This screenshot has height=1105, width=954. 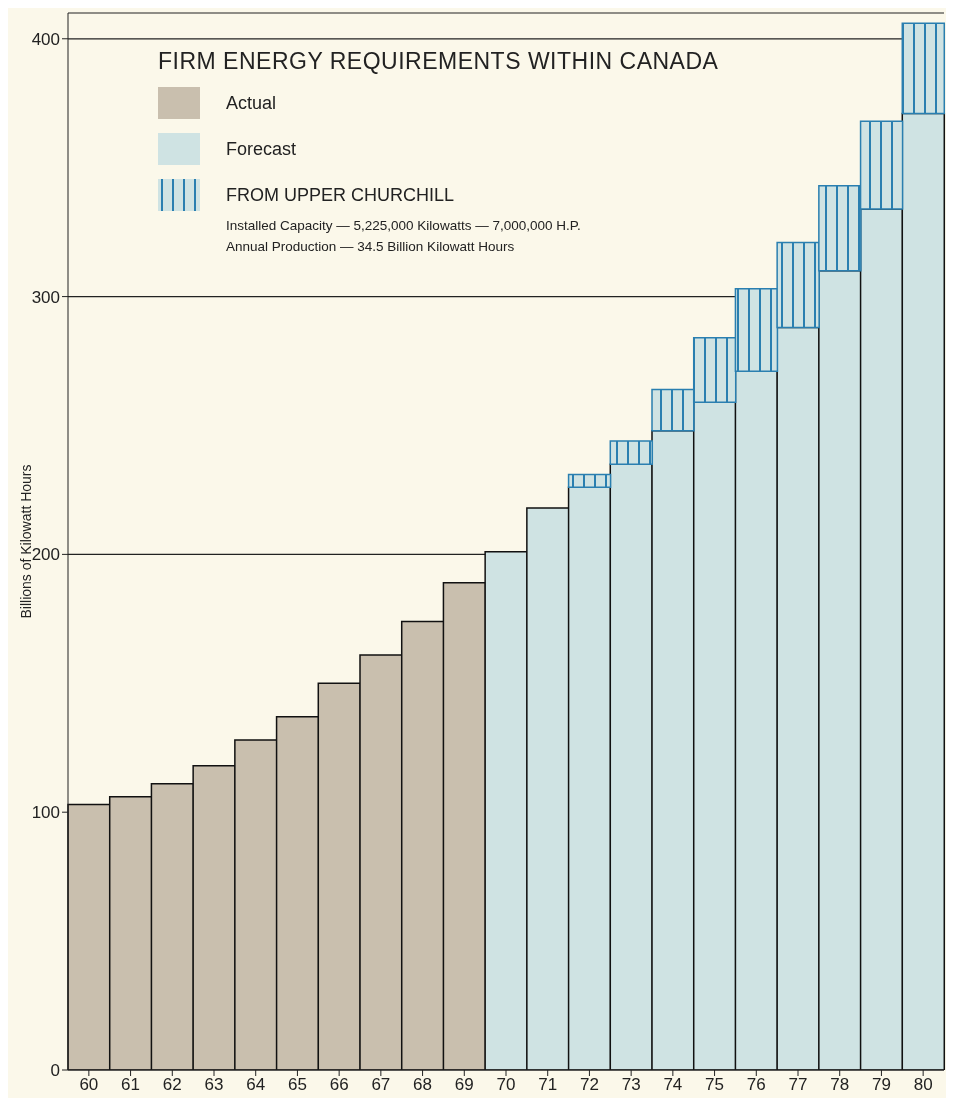 I want to click on x-tick-label: 72, so click(x=589, y=1085).